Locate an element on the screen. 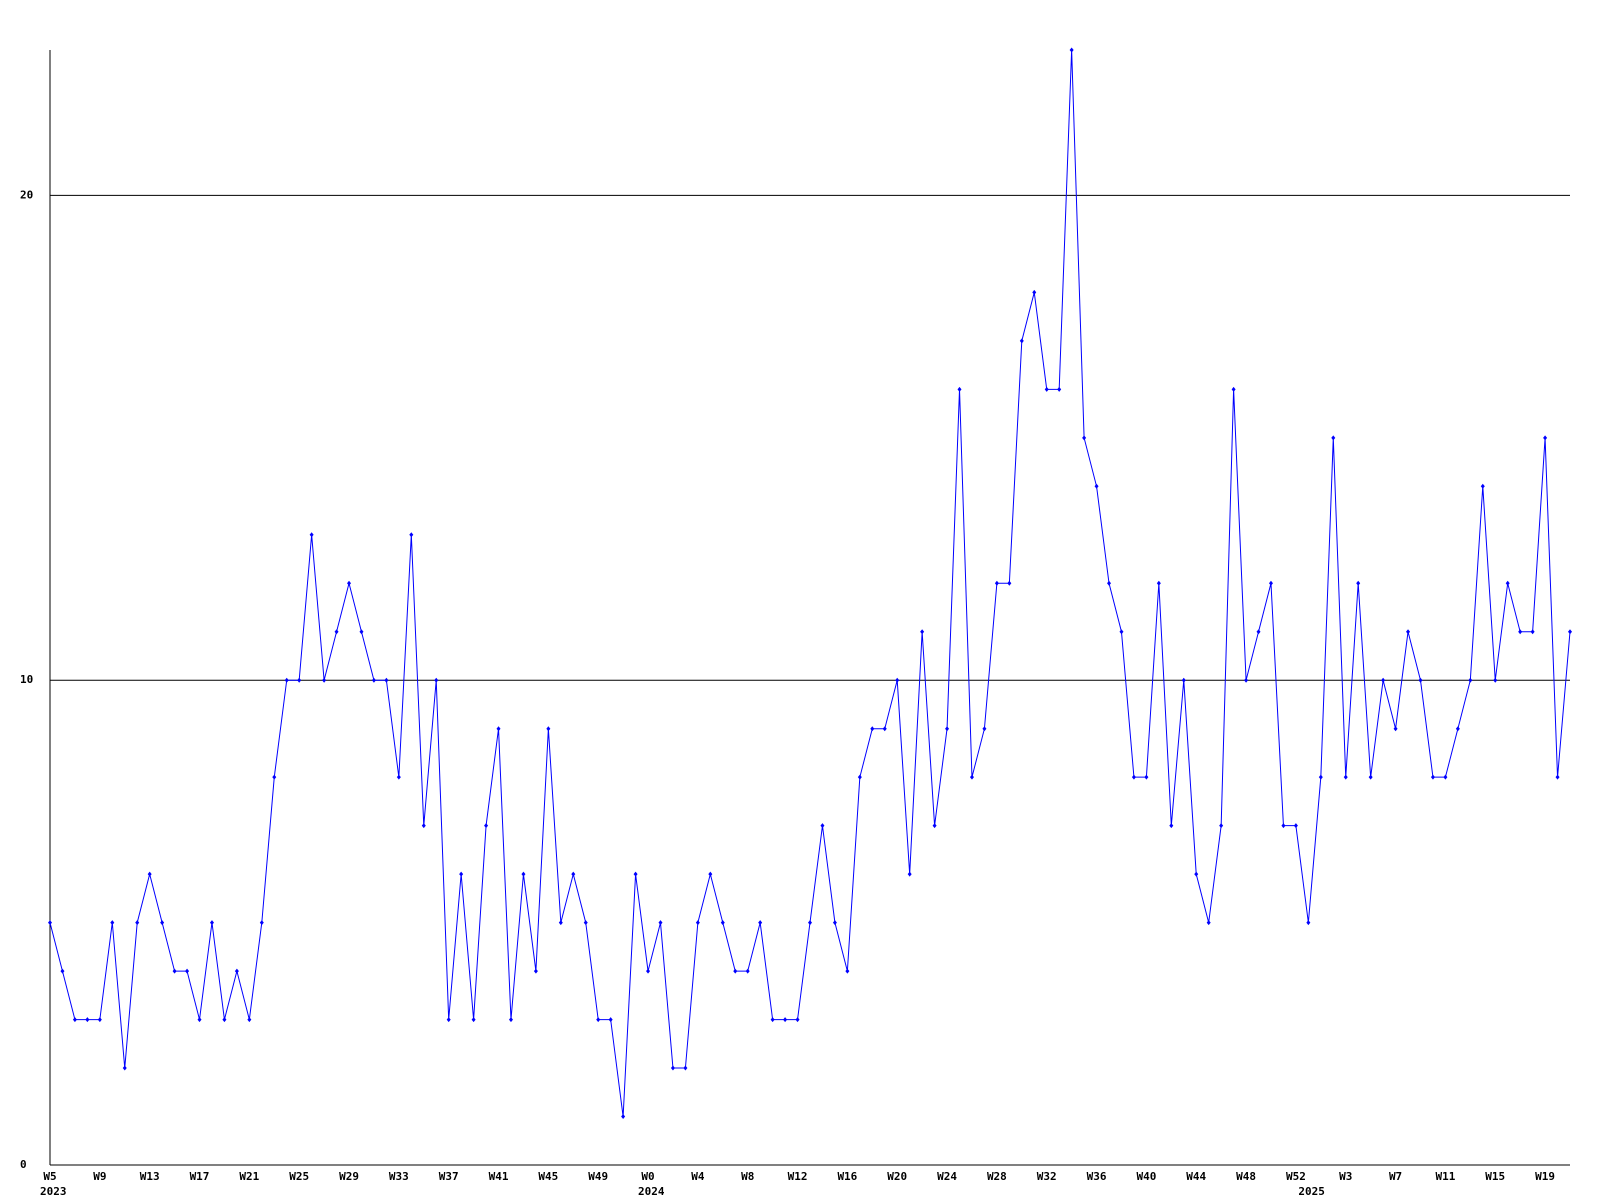 The image size is (1600, 1200). x-year-label: 2025 is located at coordinates (1311, 1191).